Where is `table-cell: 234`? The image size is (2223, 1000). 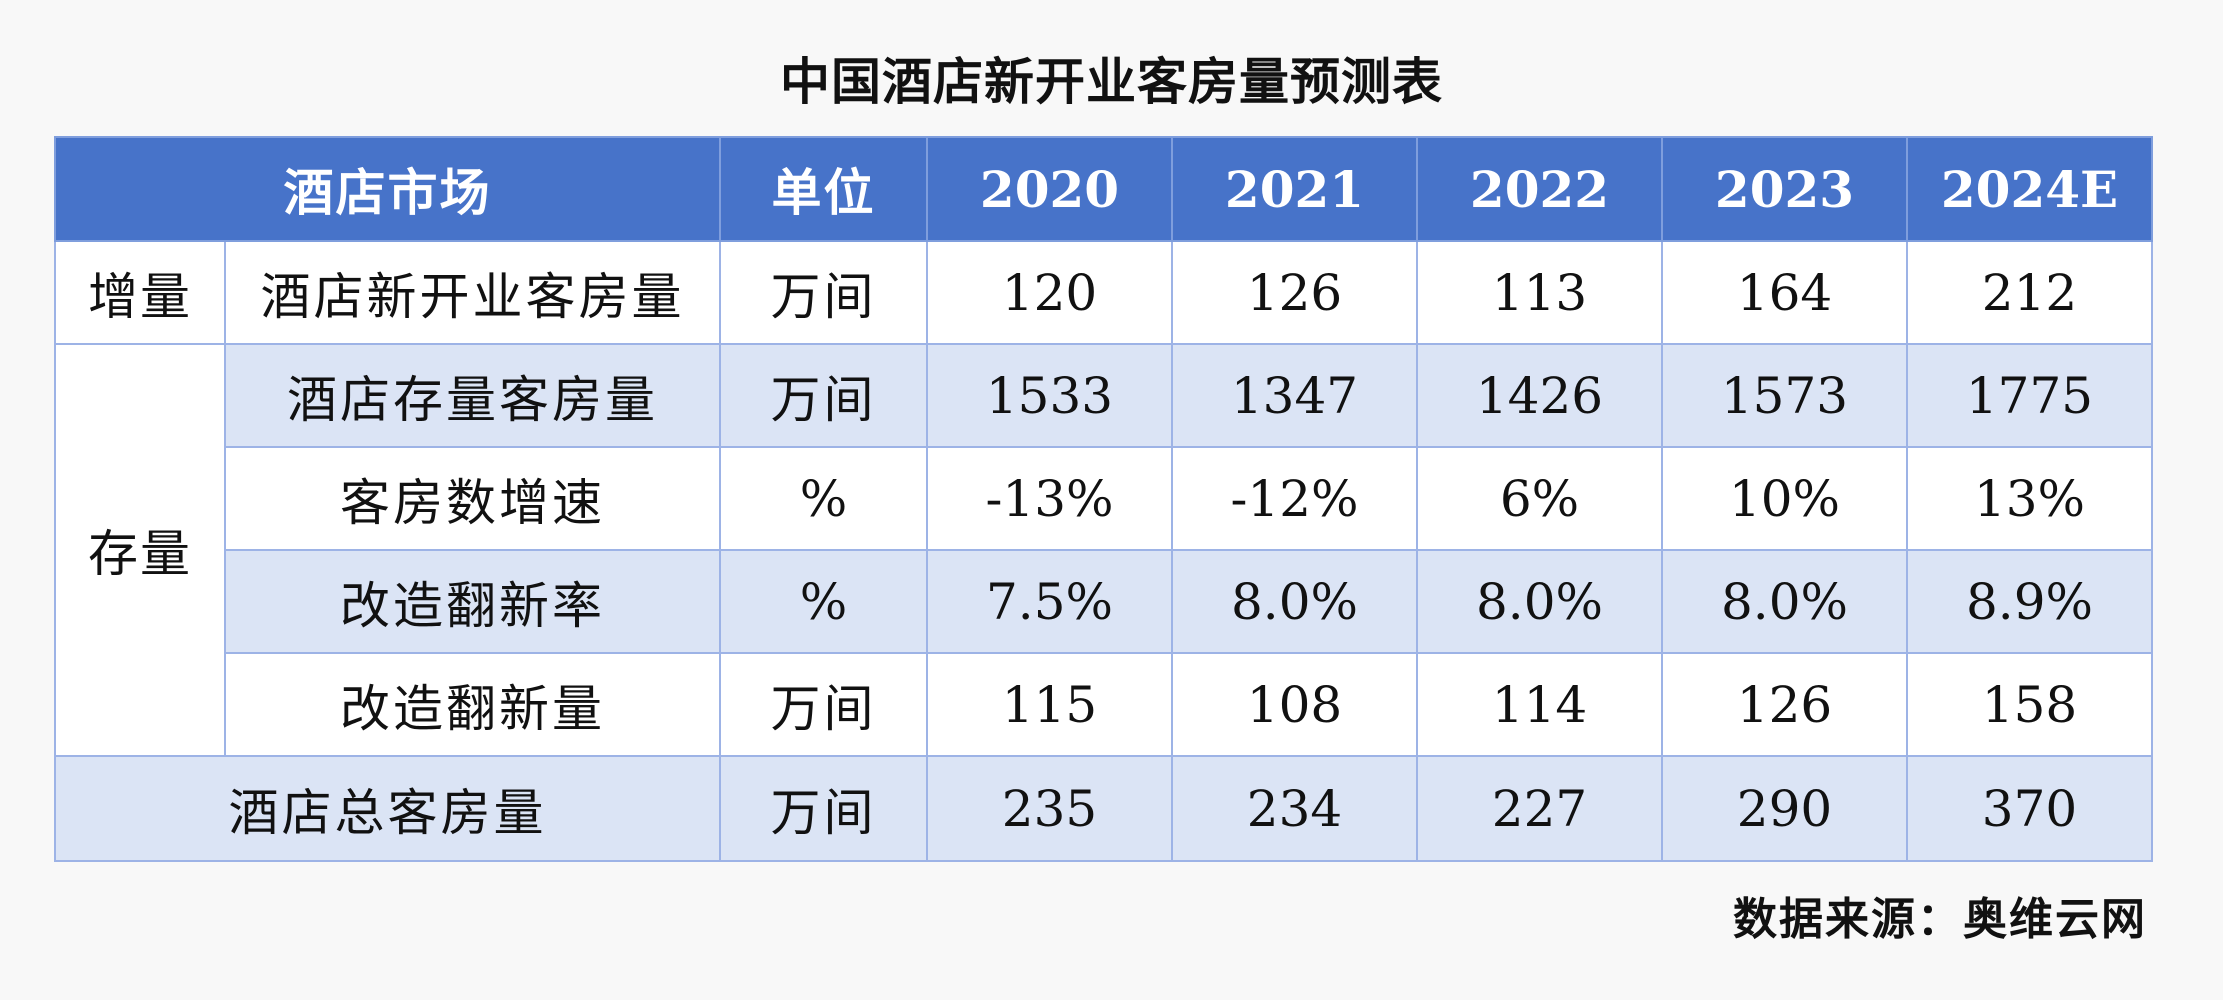 table-cell: 234 is located at coordinates (1294, 808).